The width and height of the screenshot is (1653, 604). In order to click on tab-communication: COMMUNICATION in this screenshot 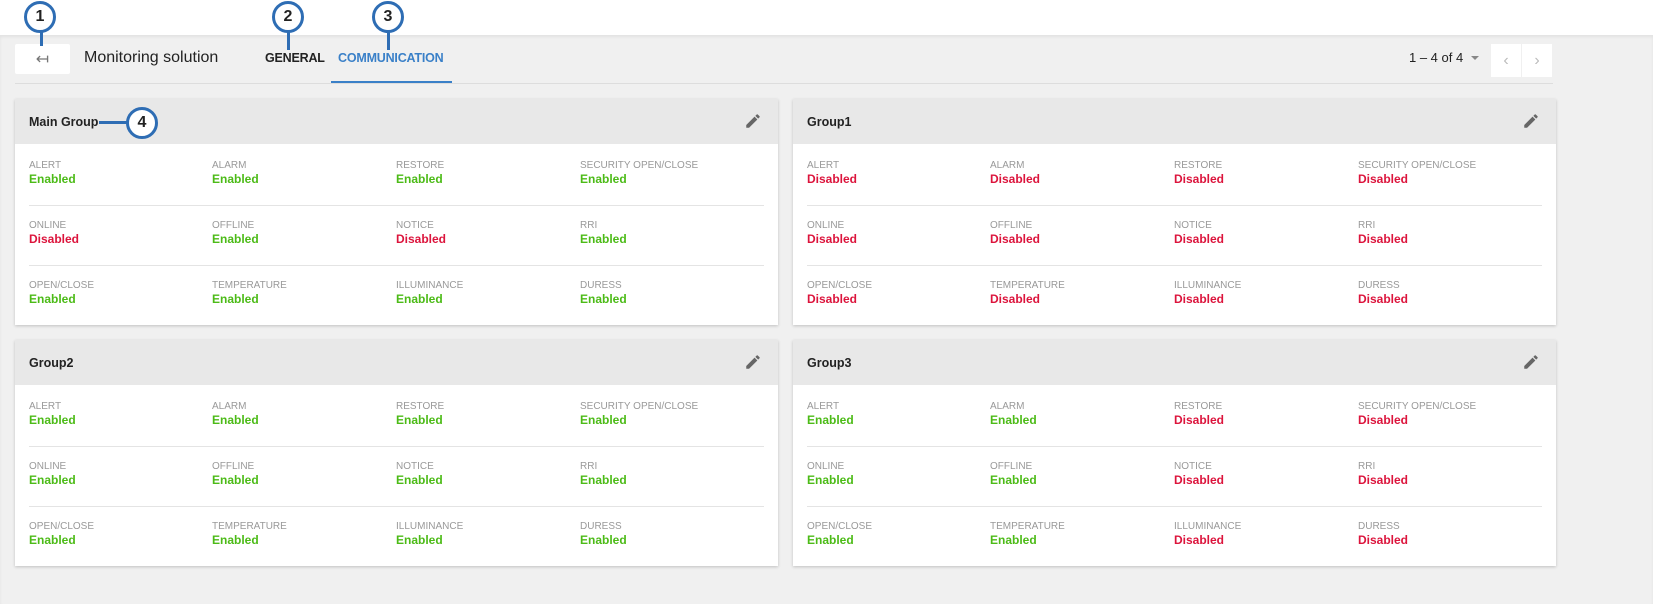, I will do `click(391, 58)`.